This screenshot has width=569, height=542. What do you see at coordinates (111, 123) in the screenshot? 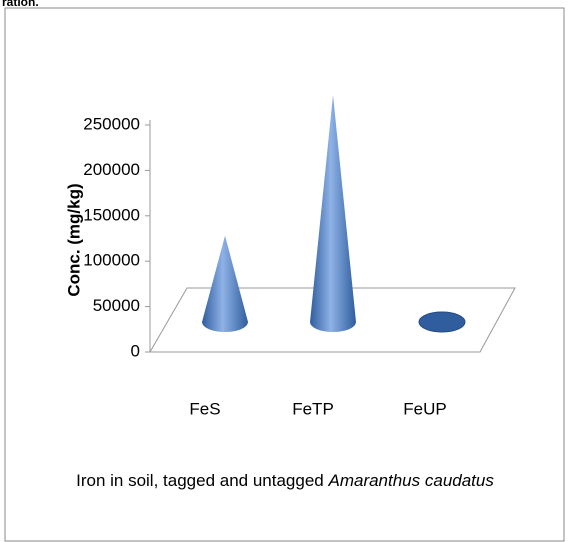
I see `y-tick-label: 250000` at bounding box center [111, 123].